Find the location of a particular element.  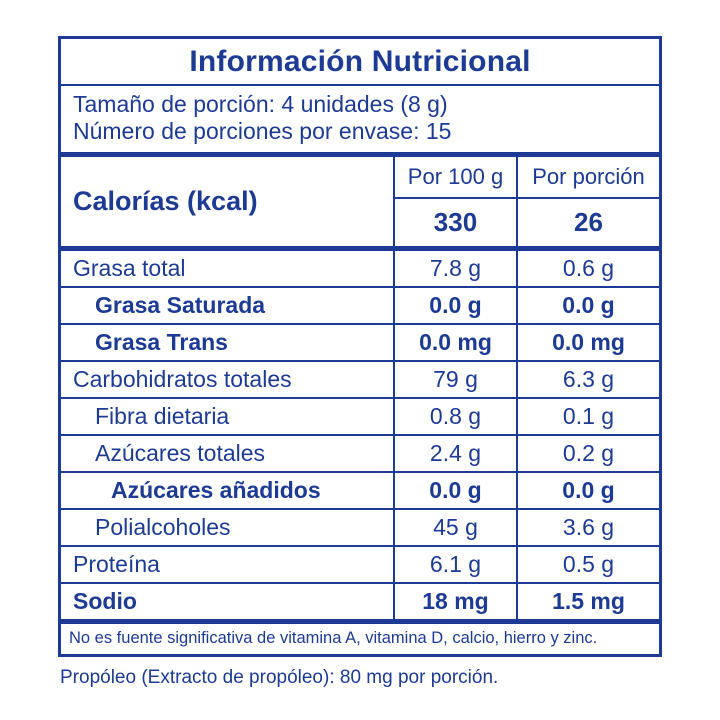

nutrient-per-100g: 79 g is located at coordinates (456, 379).